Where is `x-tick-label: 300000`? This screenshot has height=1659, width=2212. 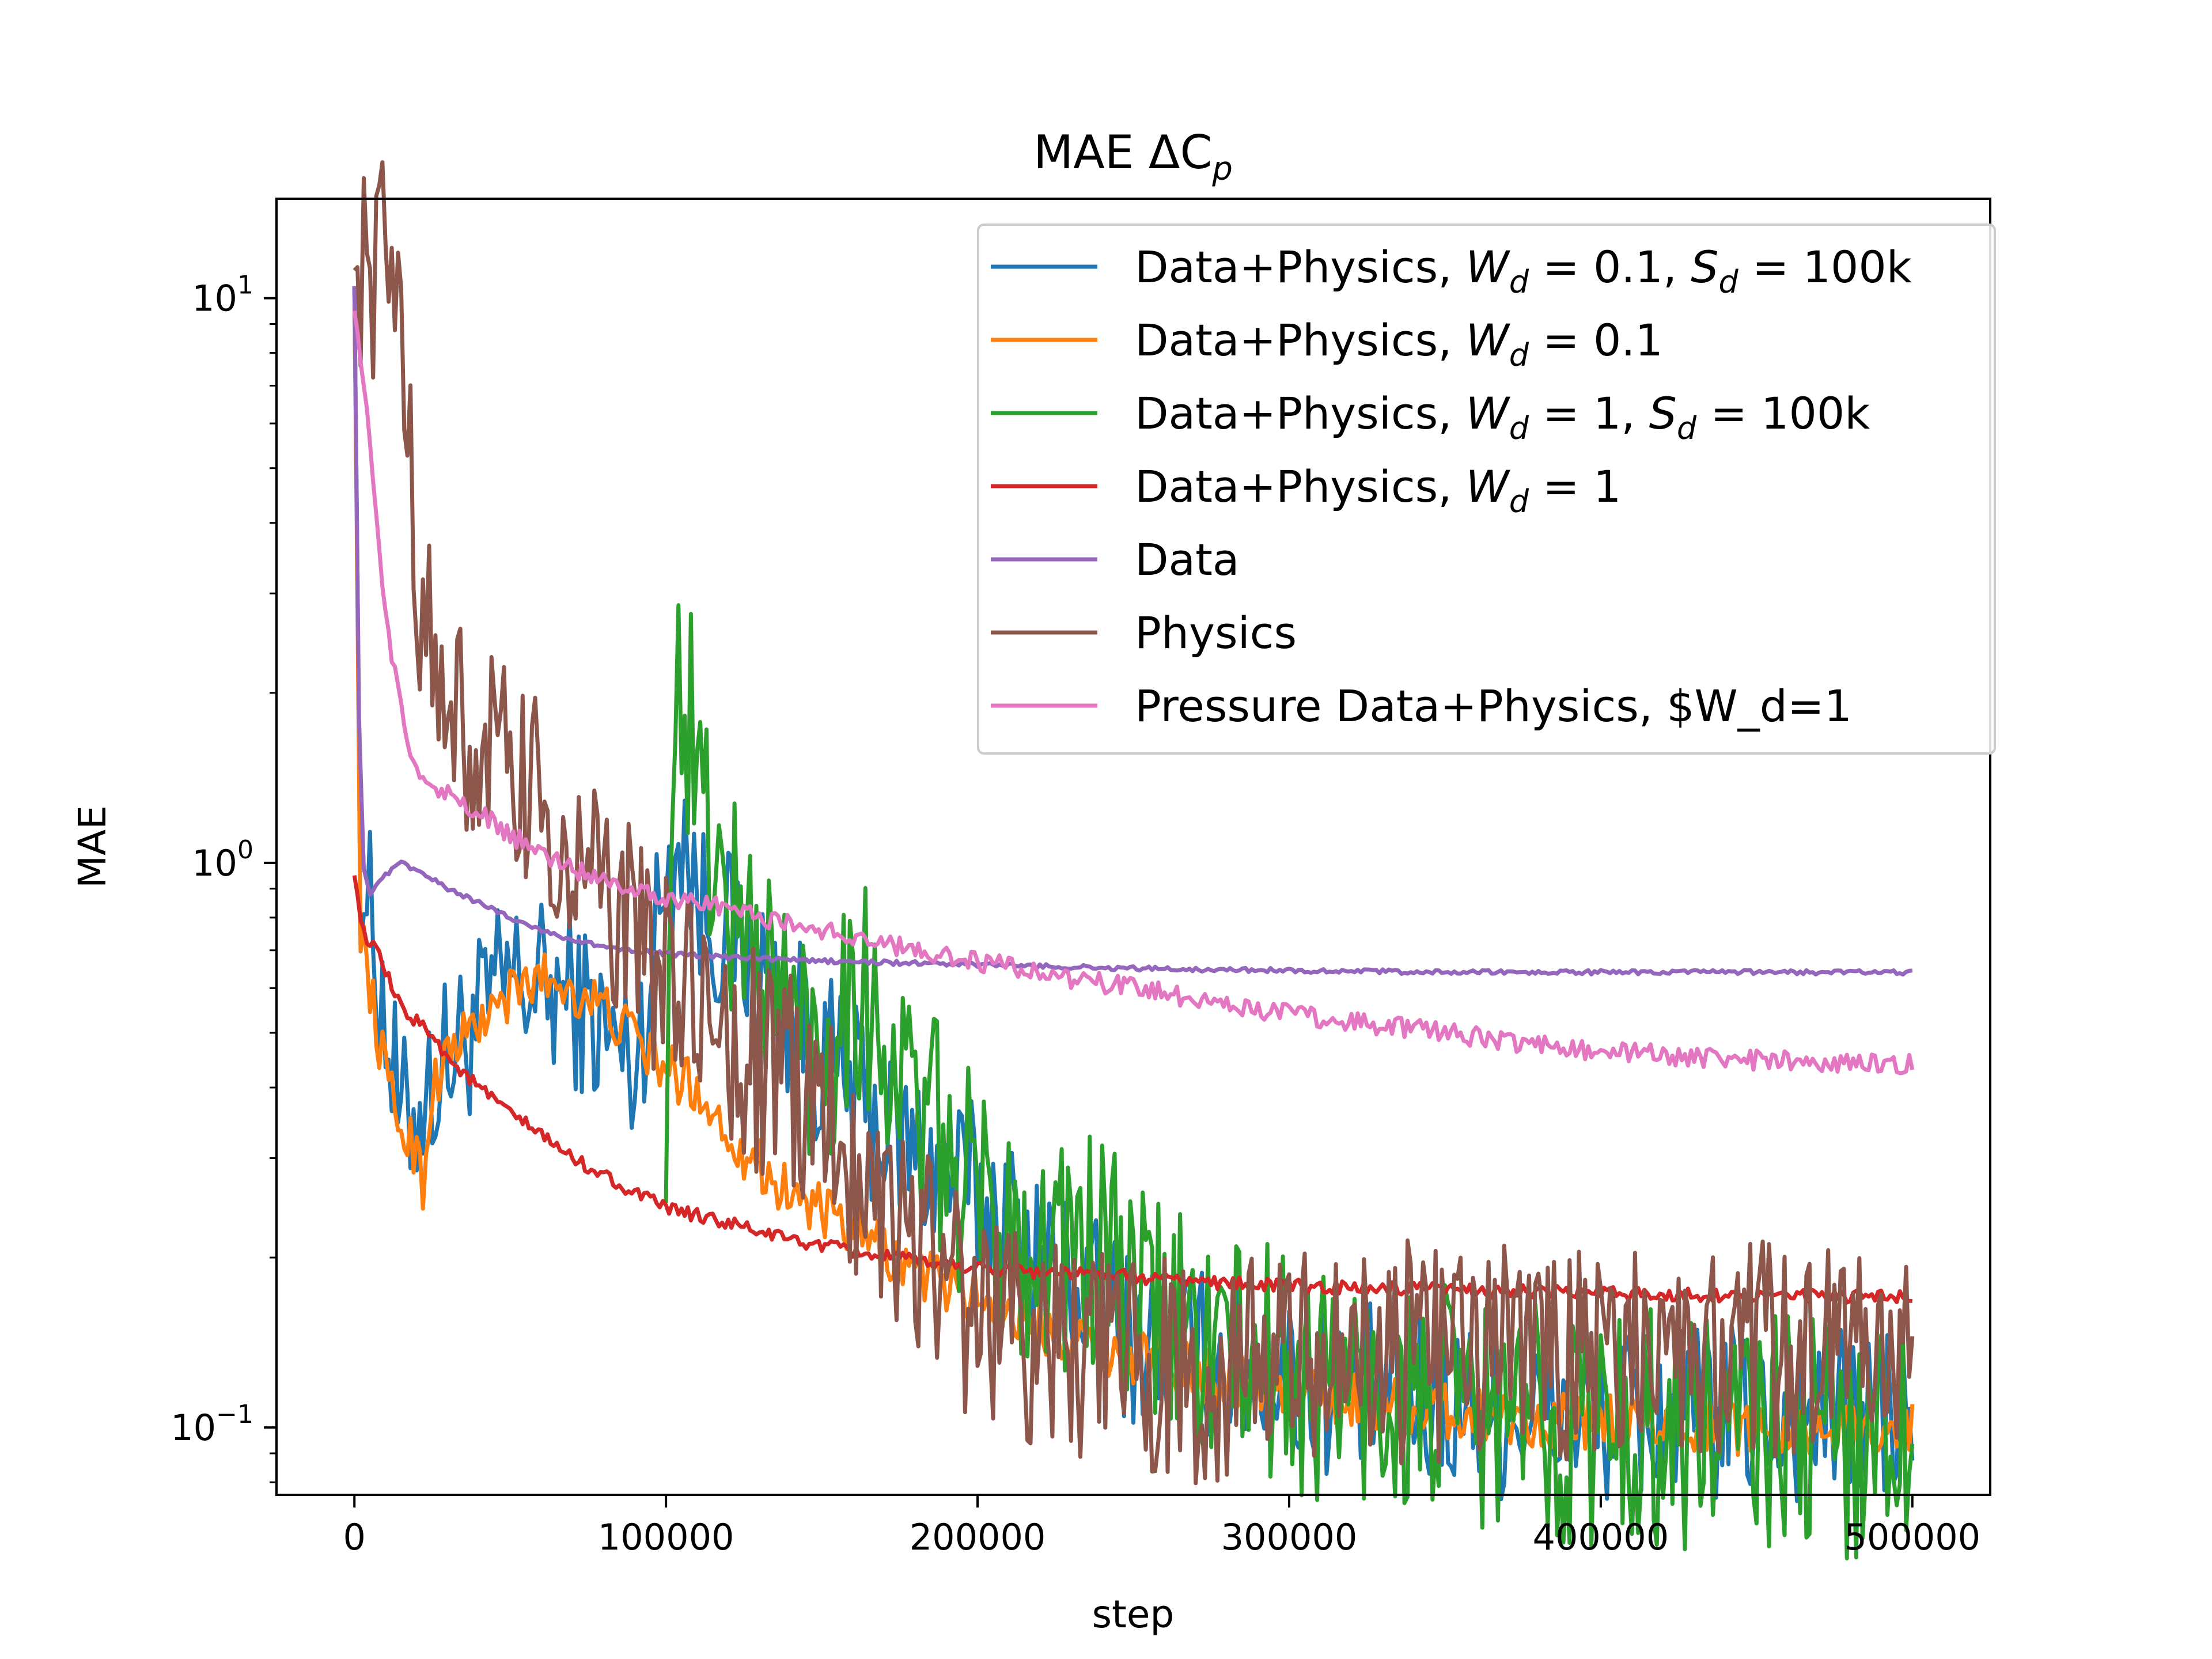 x-tick-label: 300000 is located at coordinates (1289, 1537).